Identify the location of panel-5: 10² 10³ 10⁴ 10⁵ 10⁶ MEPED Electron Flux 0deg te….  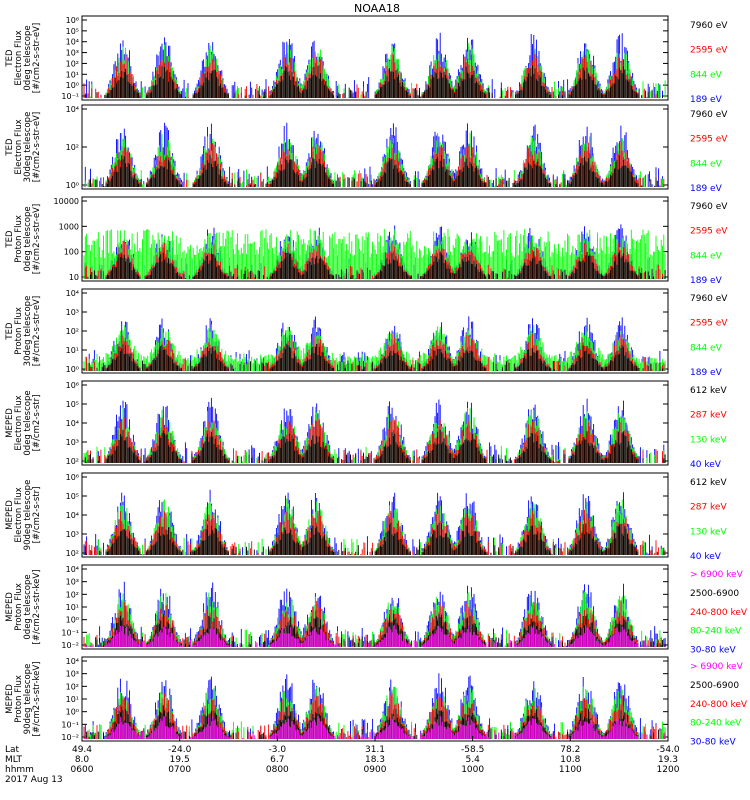
(366, 425).